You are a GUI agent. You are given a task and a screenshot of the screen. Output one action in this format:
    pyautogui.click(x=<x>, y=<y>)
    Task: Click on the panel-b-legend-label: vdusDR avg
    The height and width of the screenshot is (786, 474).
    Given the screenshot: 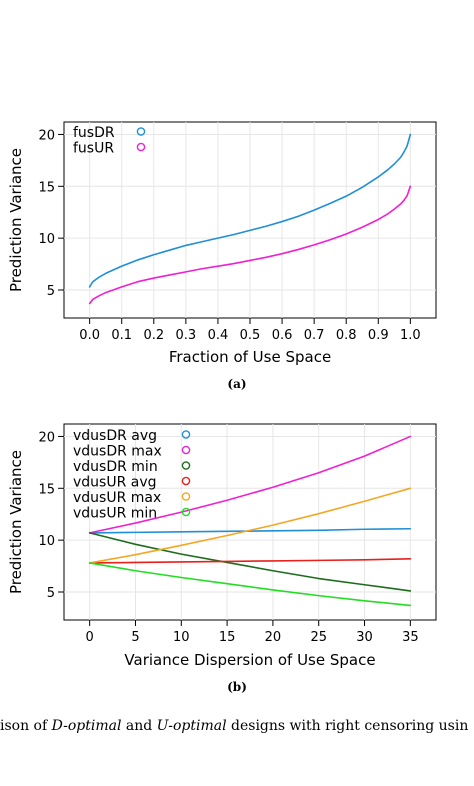 What is the action you would take?
    pyautogui.click(x=115, y=436)
    